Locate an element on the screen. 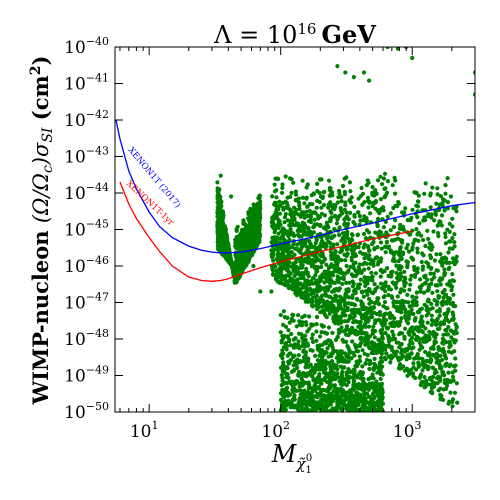  ylabel-sigma-sub: SI is located at coordinates (48, 135).